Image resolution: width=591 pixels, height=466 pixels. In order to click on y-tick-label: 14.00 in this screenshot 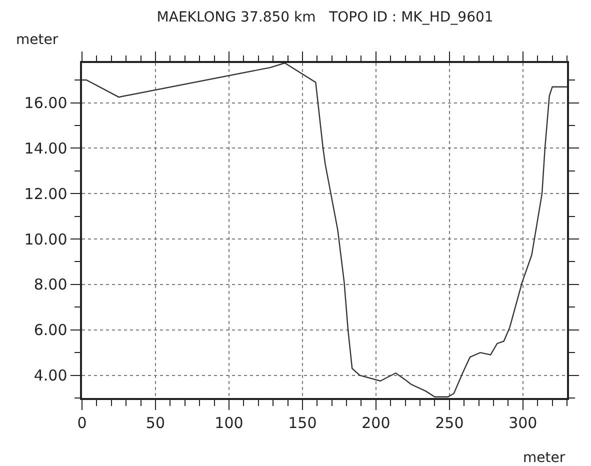, I will do `click(46, 148)`.